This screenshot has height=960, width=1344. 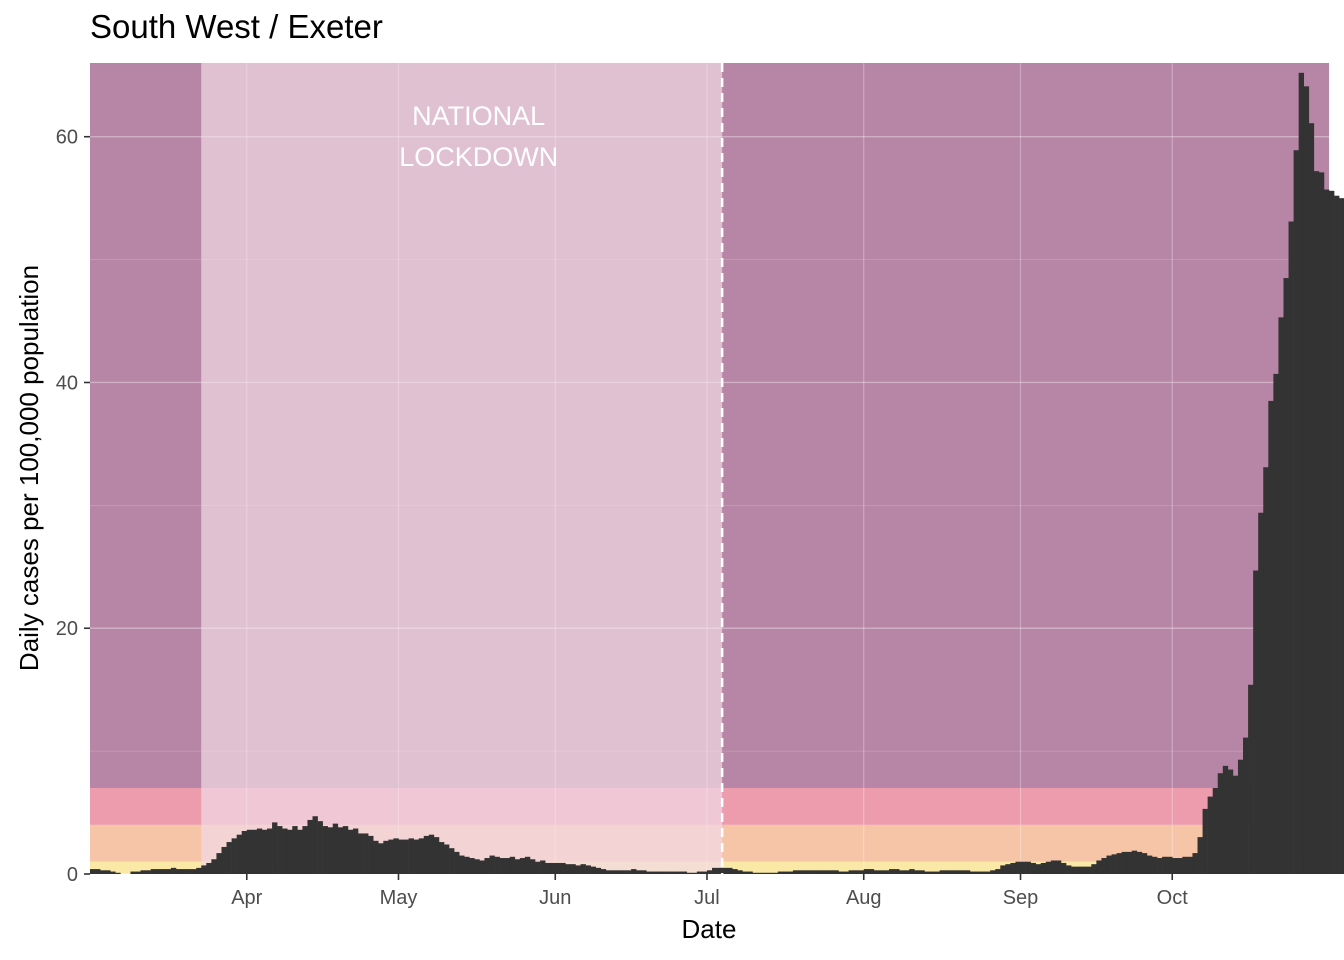 I want to click on y-axis-title: Daily cases per 100,000 population, so click(x=29, y=468).